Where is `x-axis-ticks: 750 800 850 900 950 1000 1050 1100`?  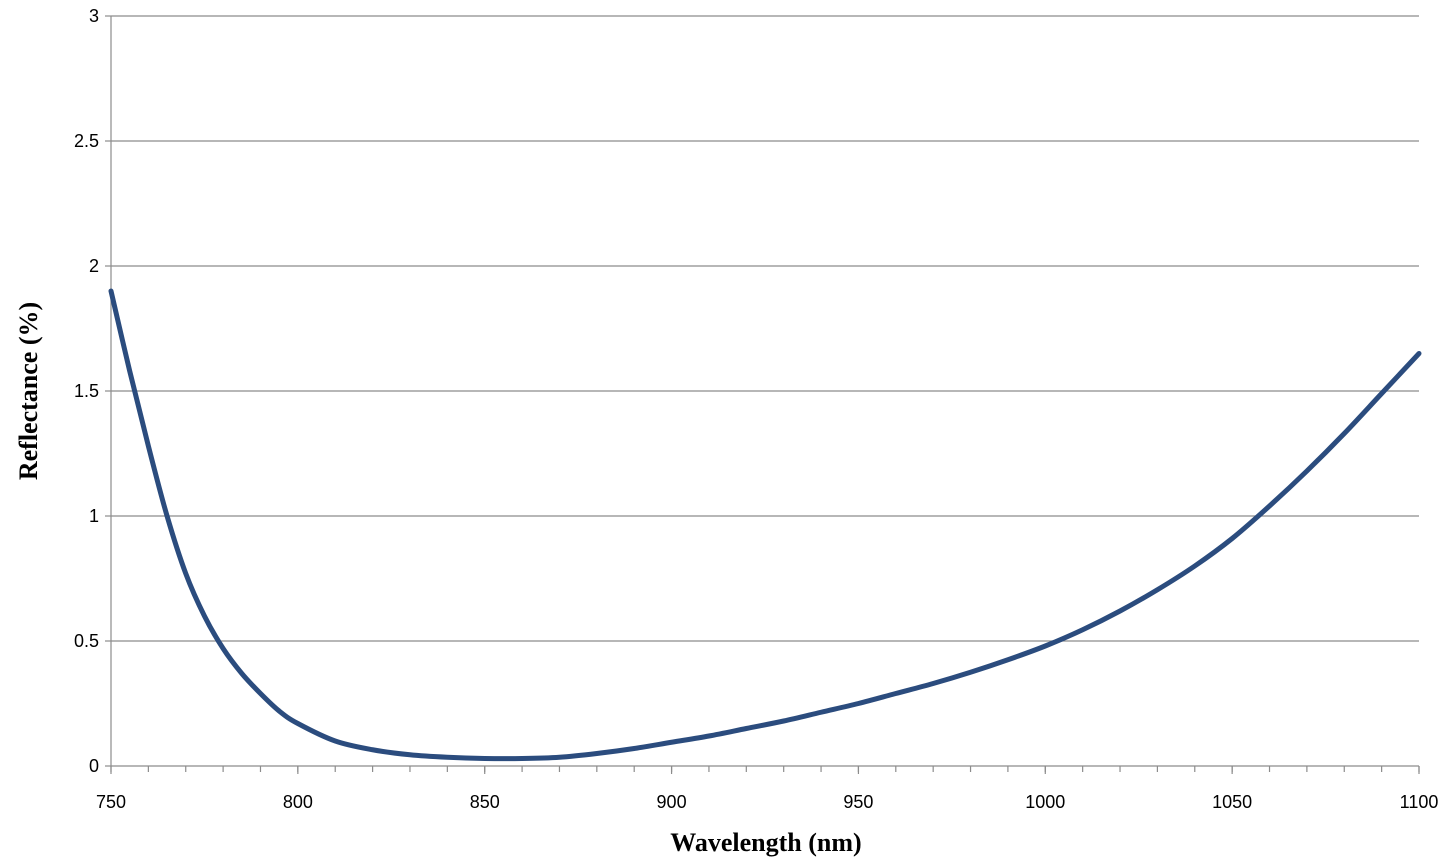
x-axis-ticks: 750 800 850 900 950 1000 1050 1100 is located at coordinates (767, 789).